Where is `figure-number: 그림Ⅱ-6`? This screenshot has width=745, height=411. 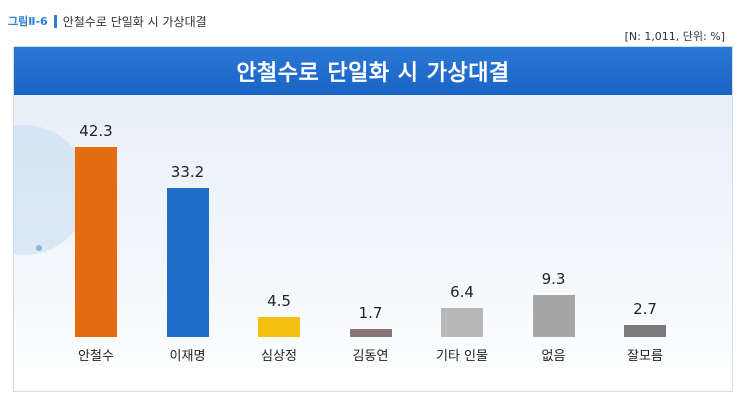 figure-number: 그림Ⅱ-6 is located at coordinates (28, 21).